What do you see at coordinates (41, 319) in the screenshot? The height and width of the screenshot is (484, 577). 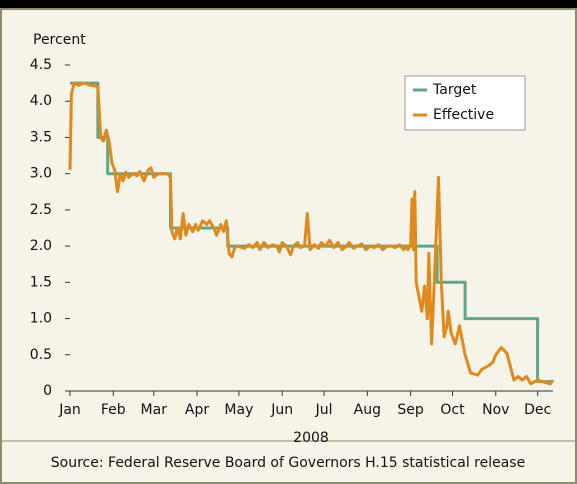 I see `y-tick-label: 1.0` at bounding box center [41, 319].